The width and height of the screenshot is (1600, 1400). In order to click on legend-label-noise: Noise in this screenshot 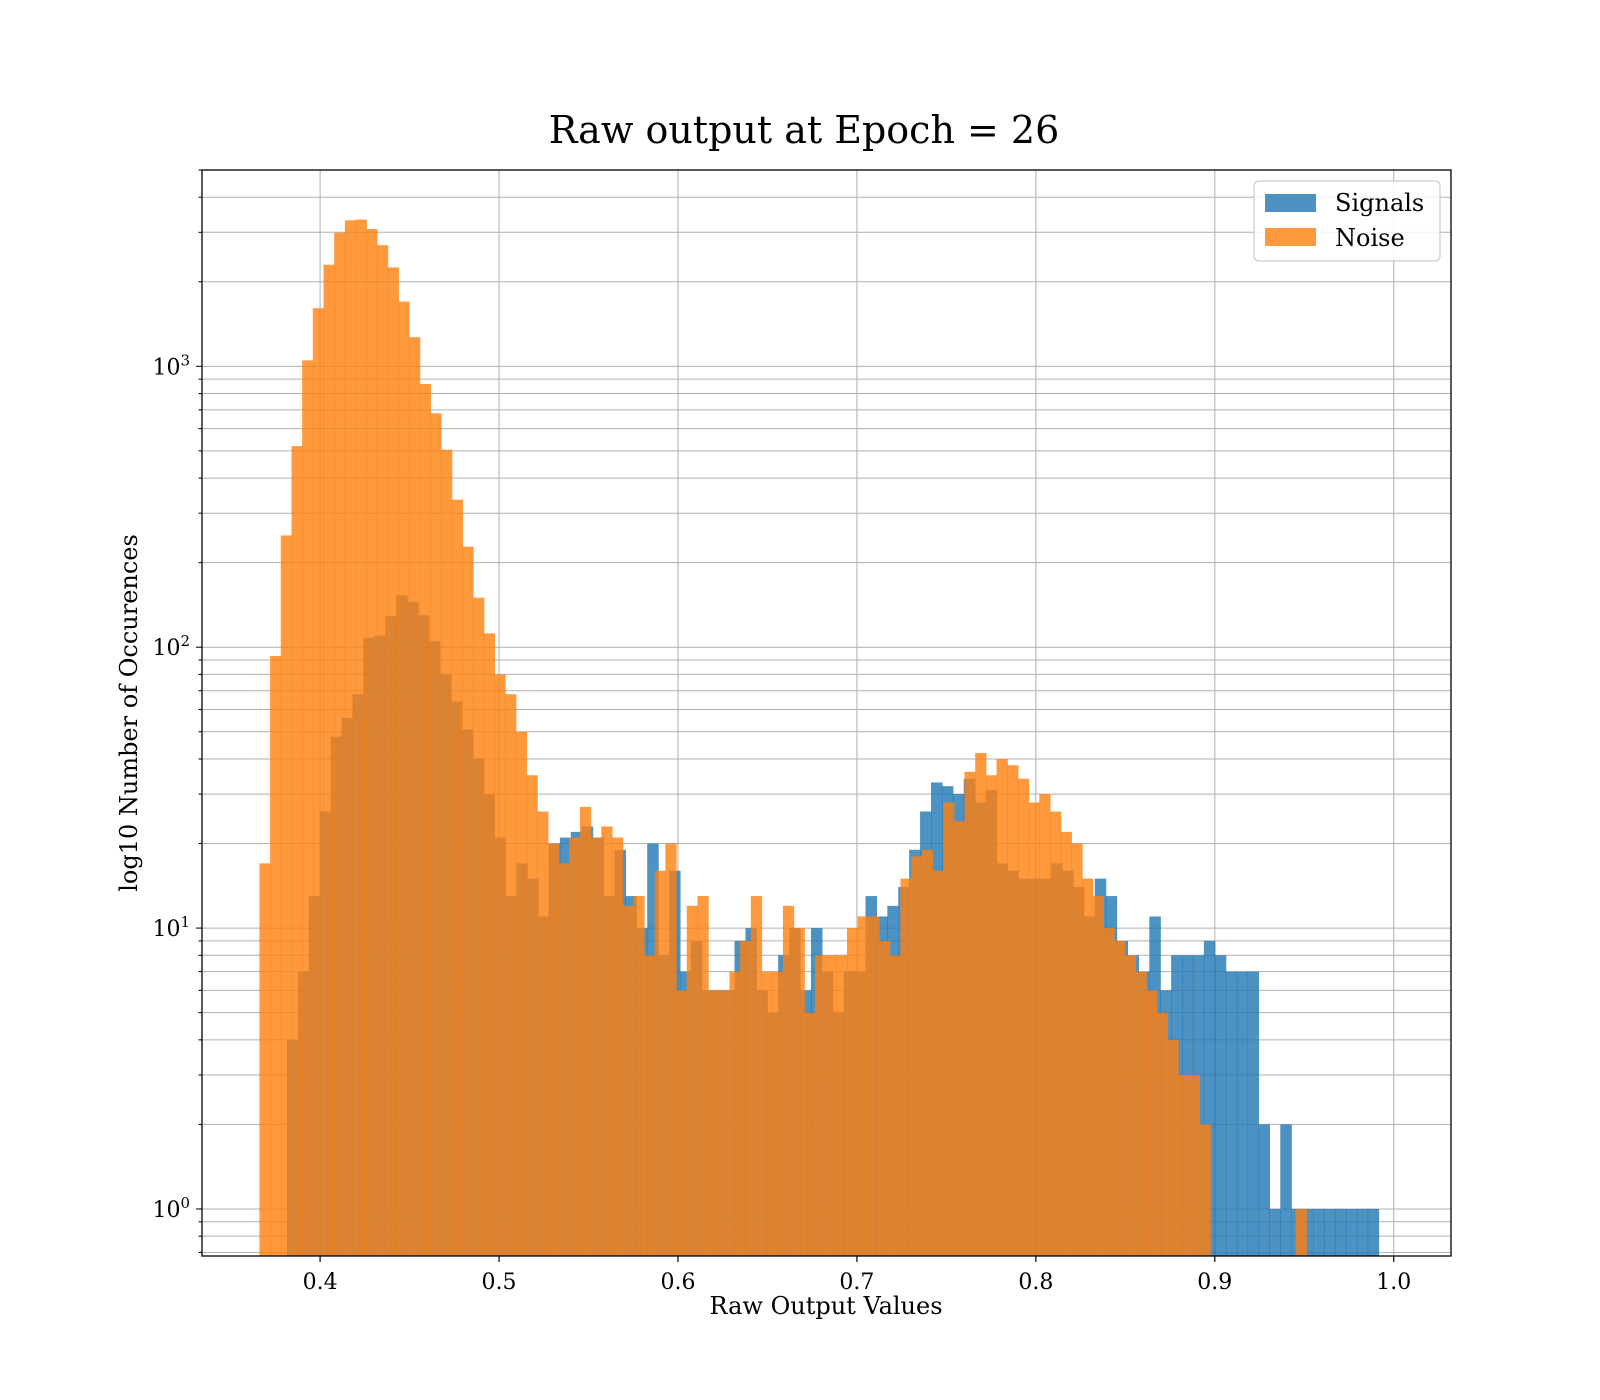, I will do `click(1370, 238)`.